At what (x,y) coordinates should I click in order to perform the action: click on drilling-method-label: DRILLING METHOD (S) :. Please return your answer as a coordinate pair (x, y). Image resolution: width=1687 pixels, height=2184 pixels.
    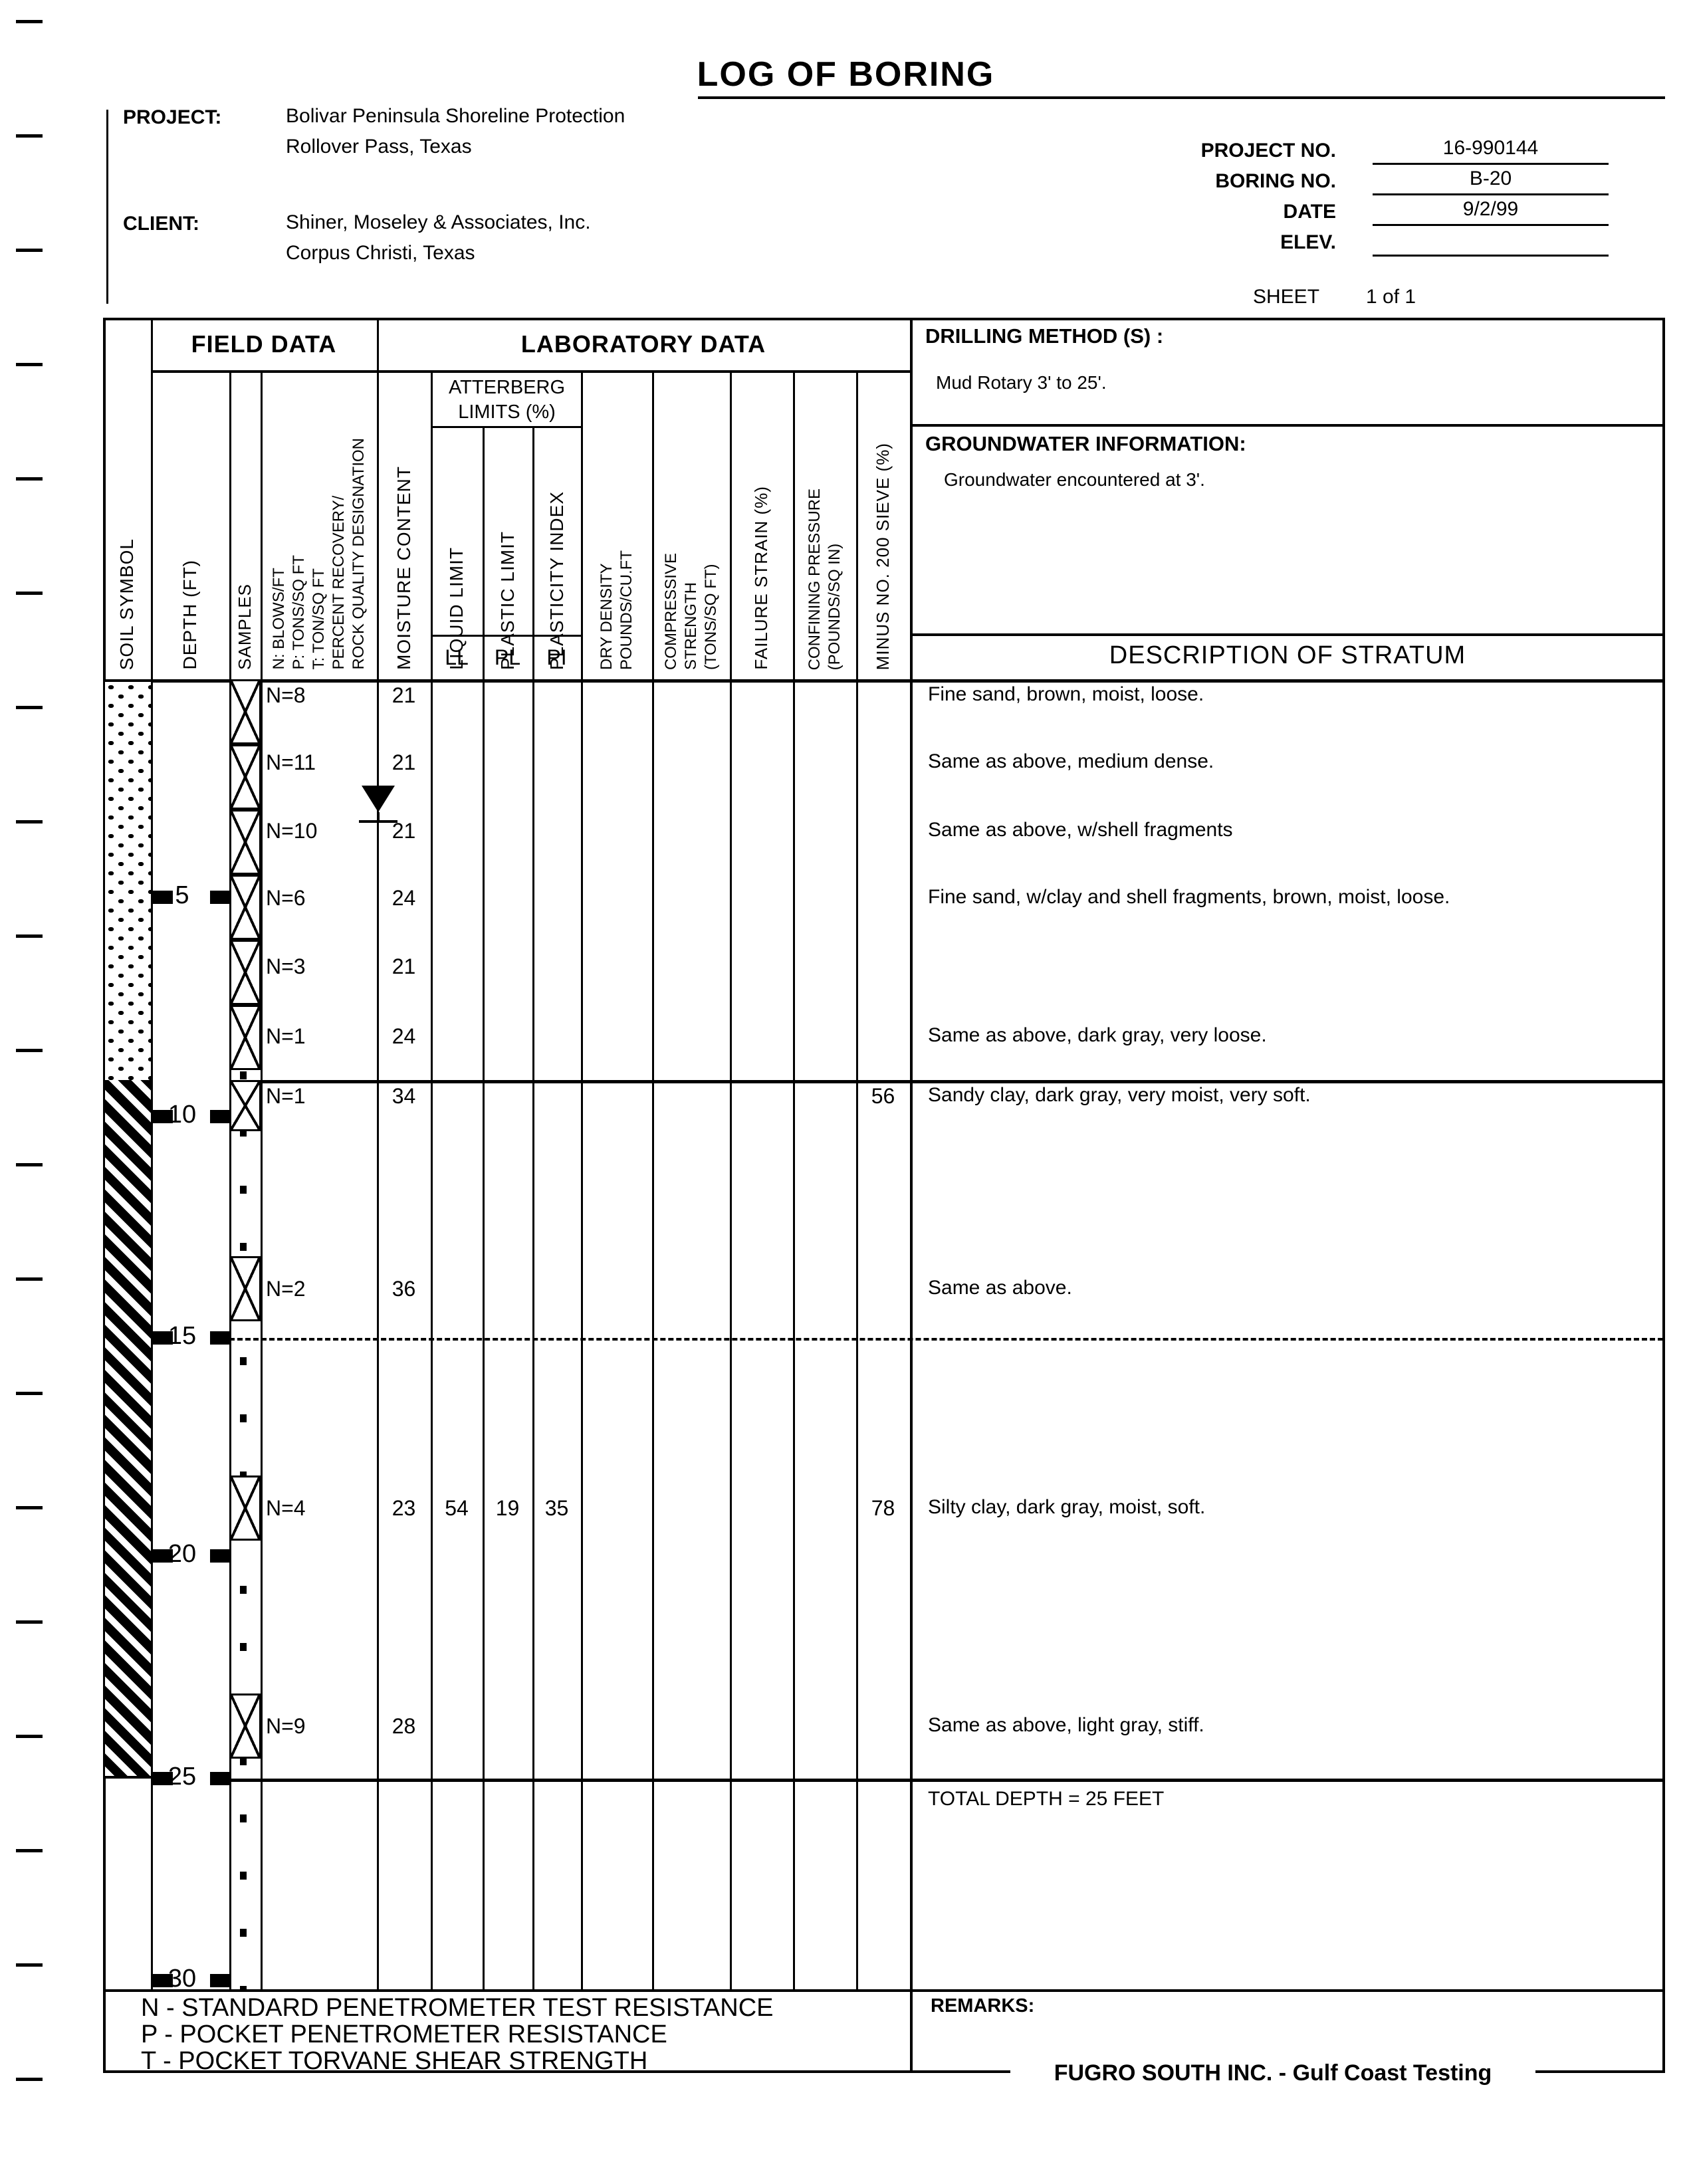
    Looking at the image, I should click on (1044, 336).